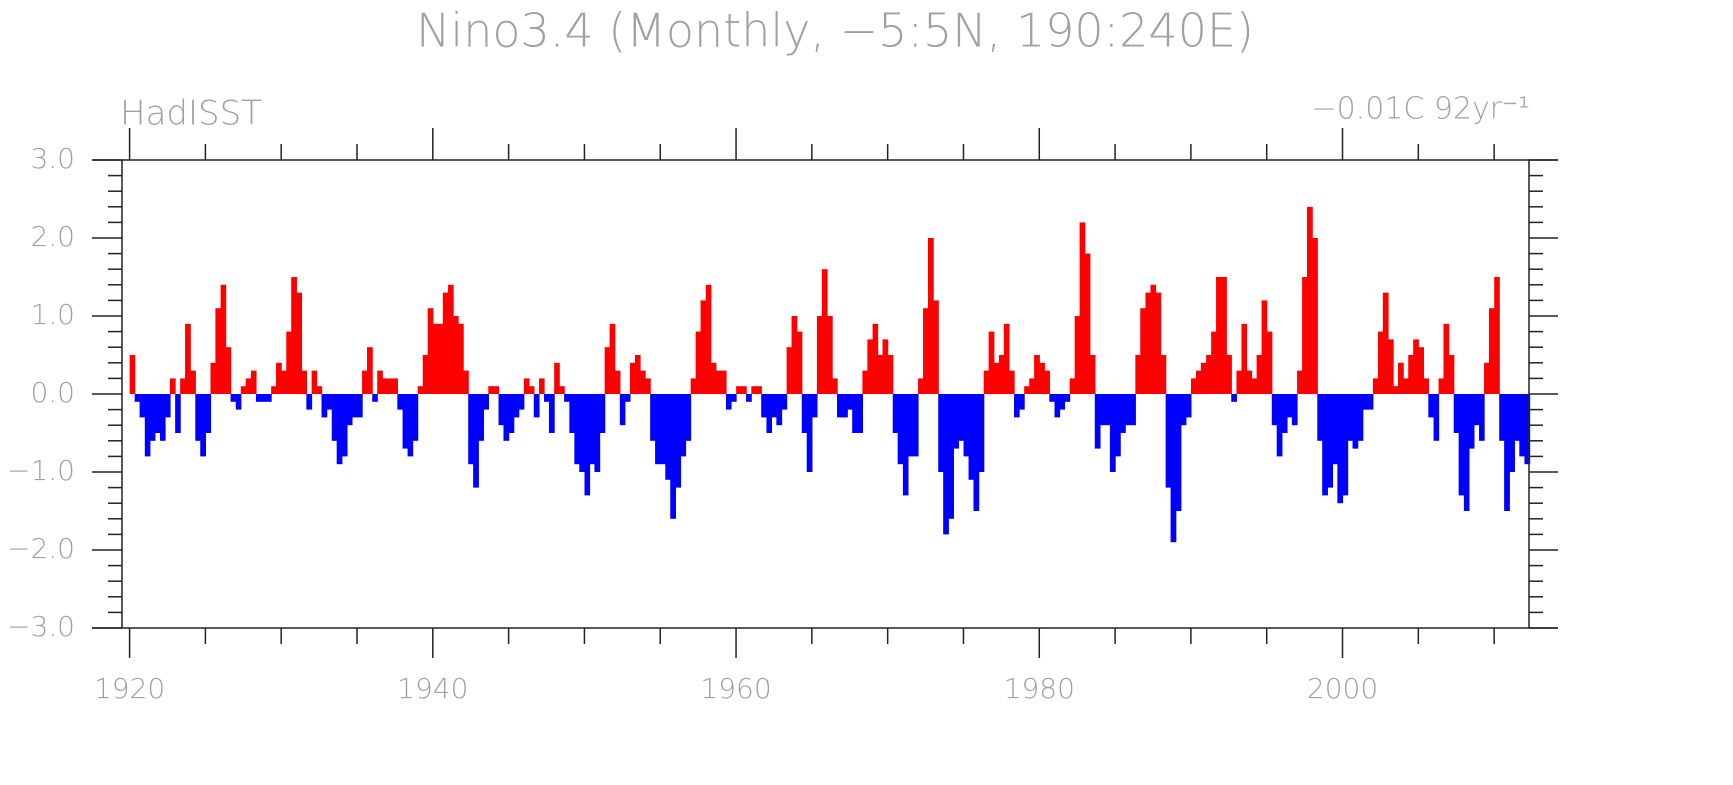 This screenshot has height=785, width=1733. I want to click on y-tick-label: 2.0, so click(52, 236).